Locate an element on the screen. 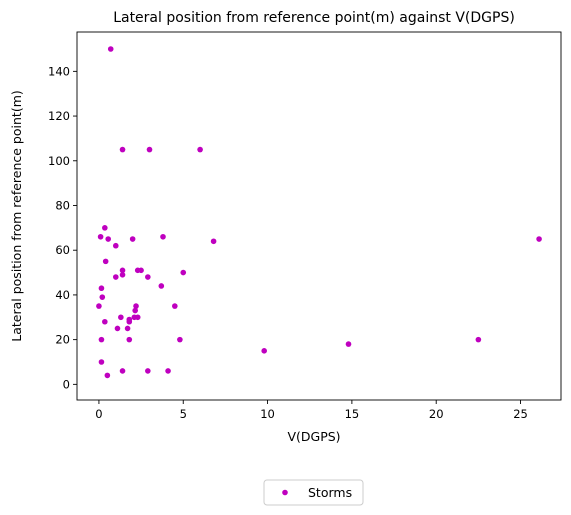  x-tick-label: 5 is located at coordinates (183, 414).